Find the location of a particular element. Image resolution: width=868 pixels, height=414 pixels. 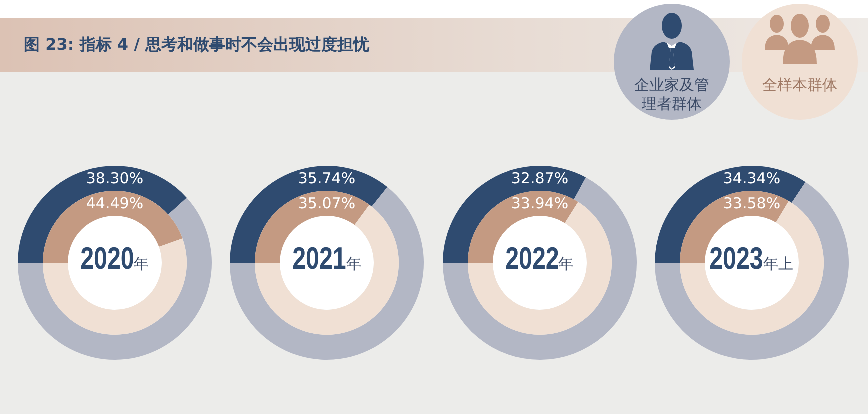

data-label: 34.34% is located at coordinates (751, 179).